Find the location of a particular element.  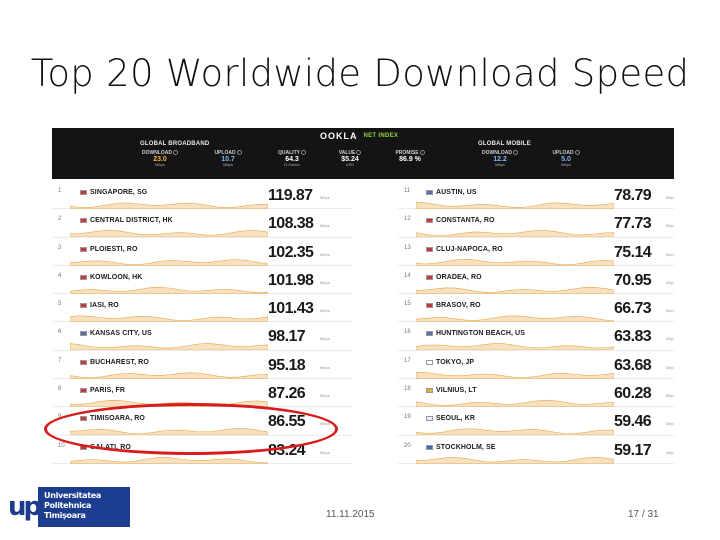

metric-label: QUALITY is located at coordinates (292, 153).